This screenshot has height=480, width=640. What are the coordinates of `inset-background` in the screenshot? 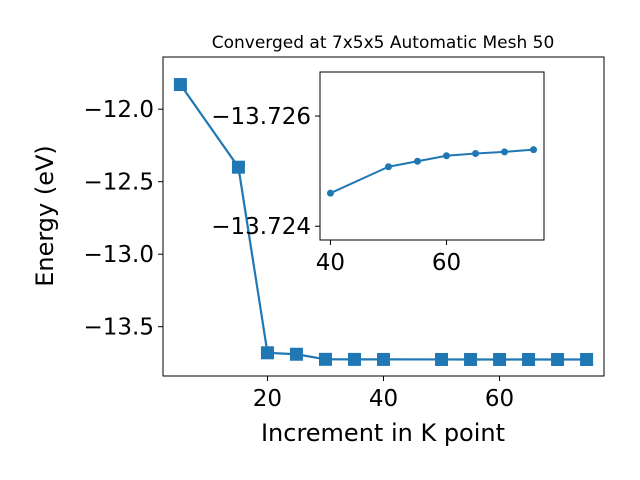 It's located at (432, 156).